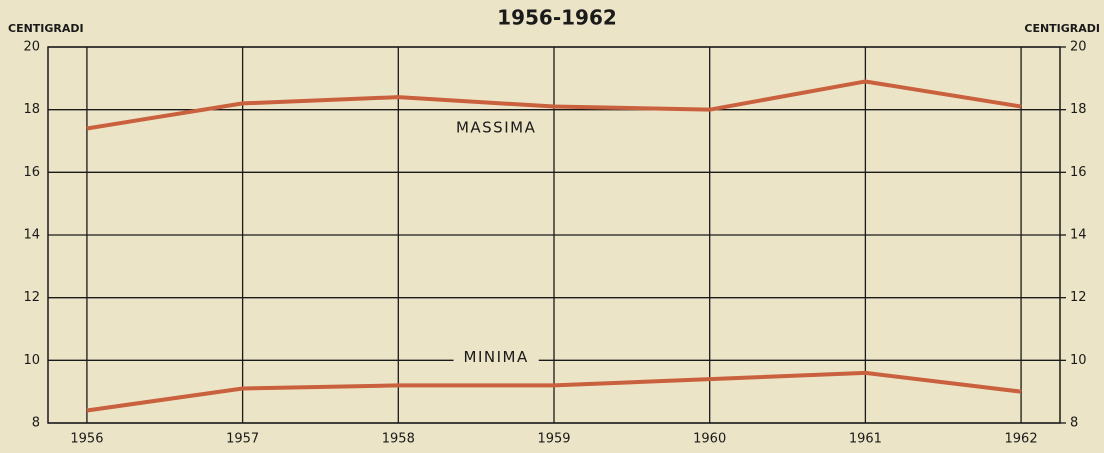 The image size is (1104, 453). I want to click on y2-tick-label: 10, so click(1078, 360).